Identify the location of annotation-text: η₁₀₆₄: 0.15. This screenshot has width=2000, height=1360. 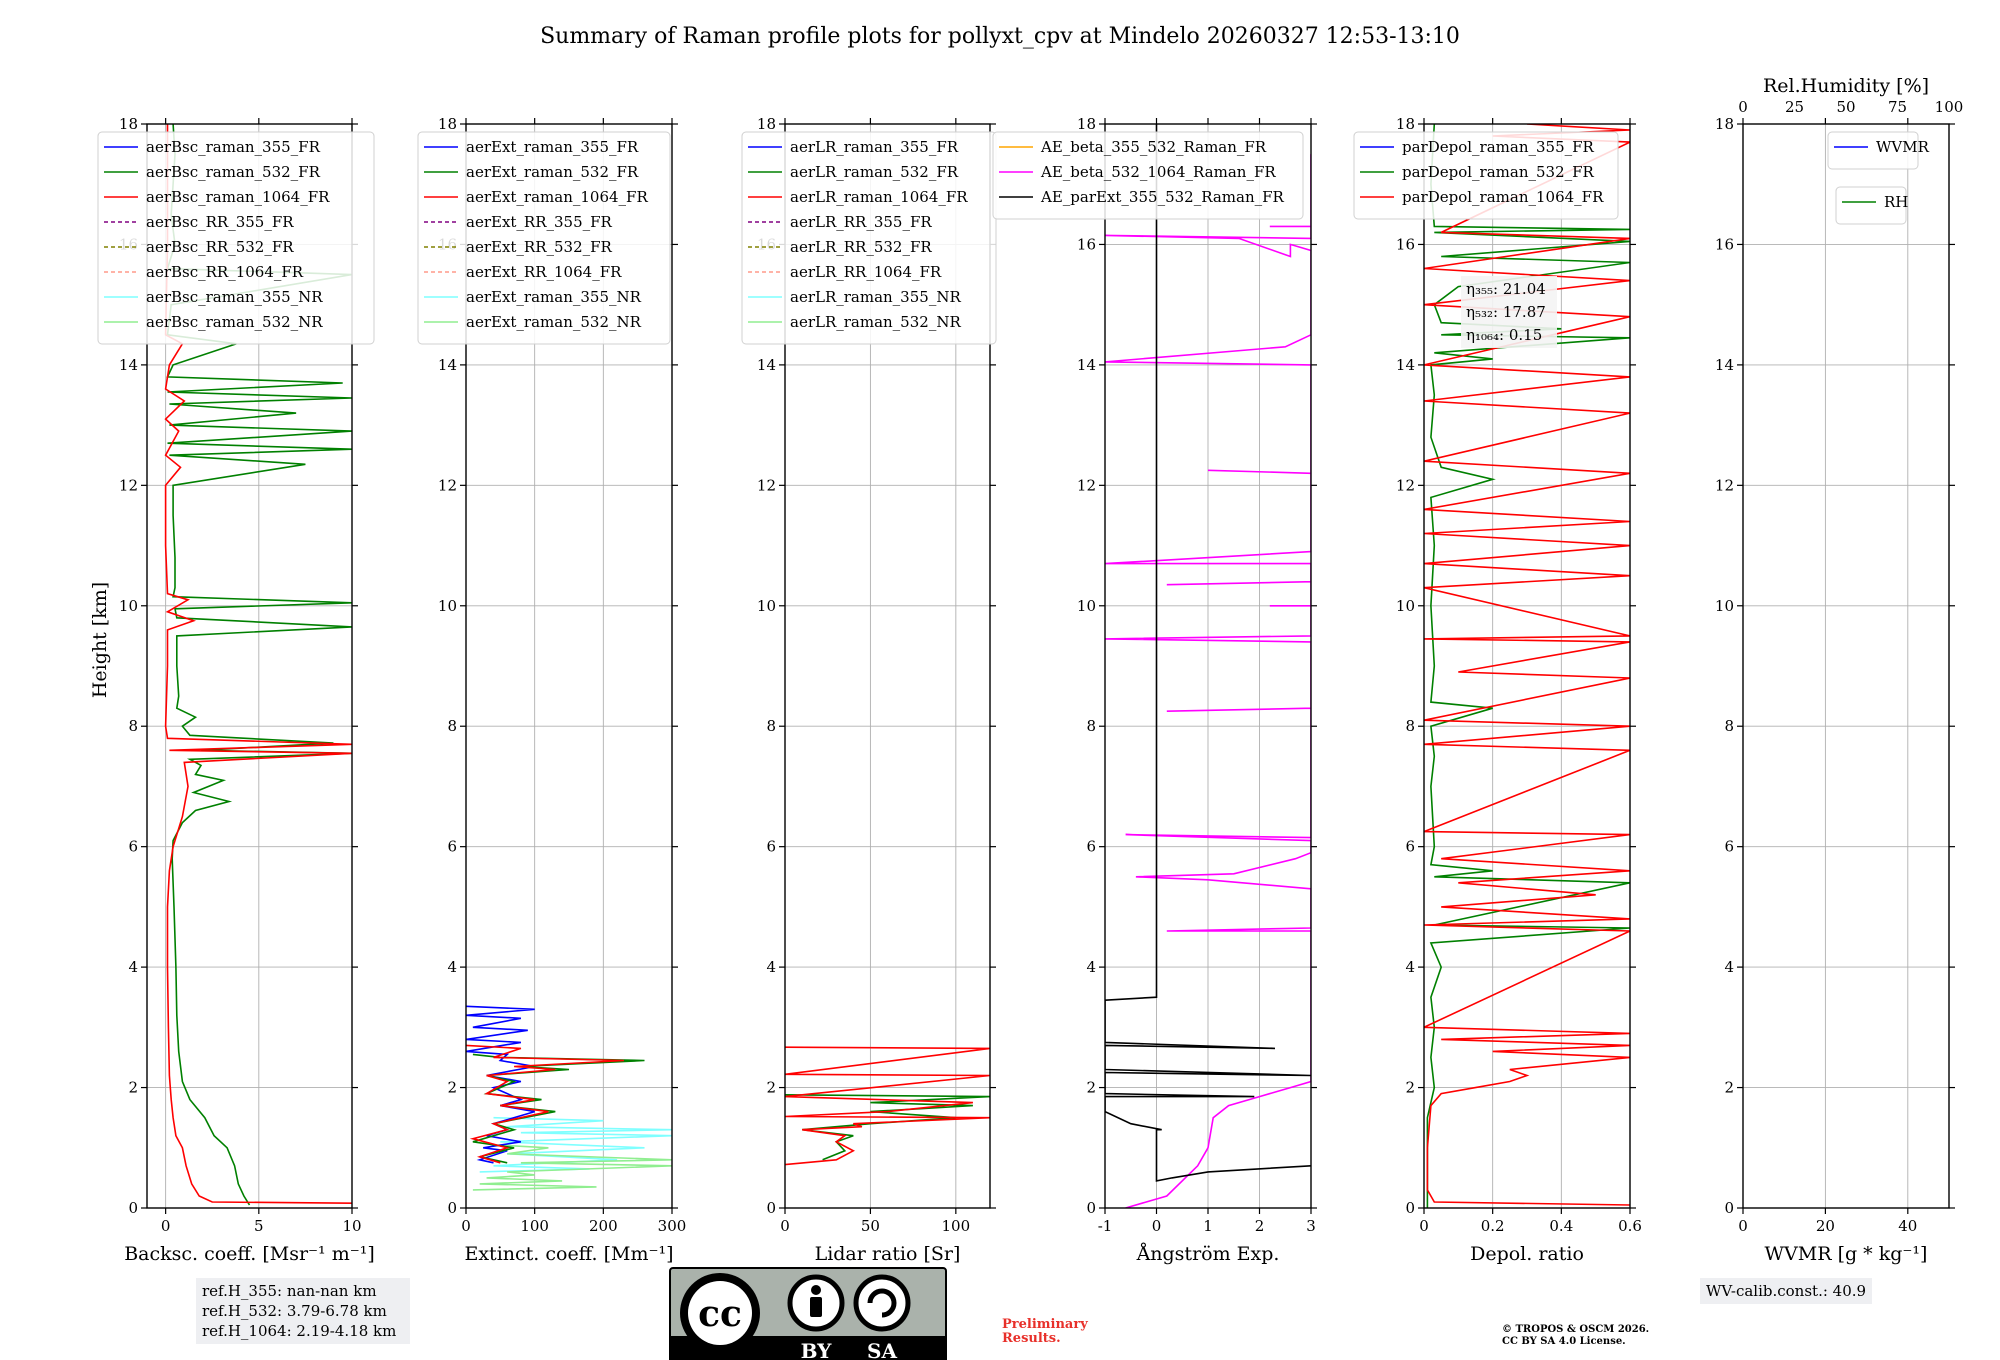
(1504, 335).